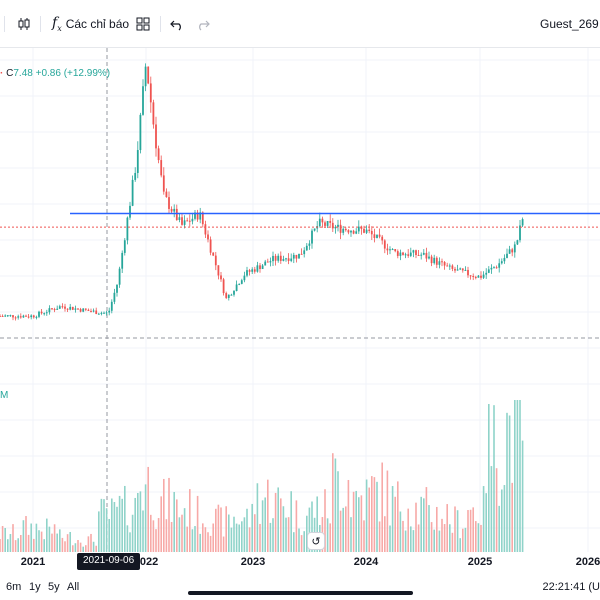 The image size is (600, 600). Describe the element at coordinates (569, 24) in the screenshot. I see `user-label: Guest_269` at that location.